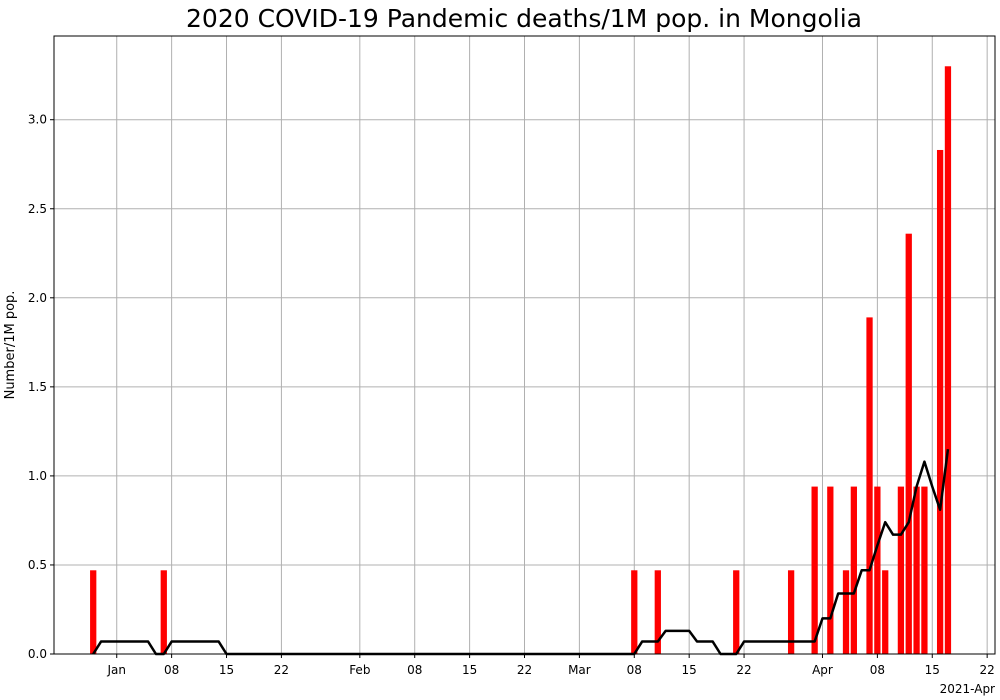  I want to click on y-tick-label: 1.0, so click(37, 476).